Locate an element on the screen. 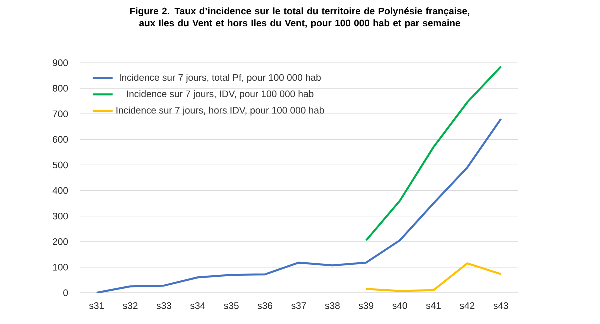  y-tick-label: 100 is located at coordinates (60, 267).